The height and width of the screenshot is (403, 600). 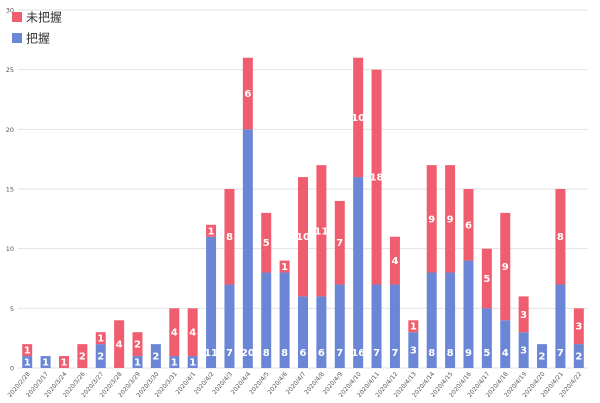 I want to click on data-label-unknown: 11, so click(x=321, y=231).